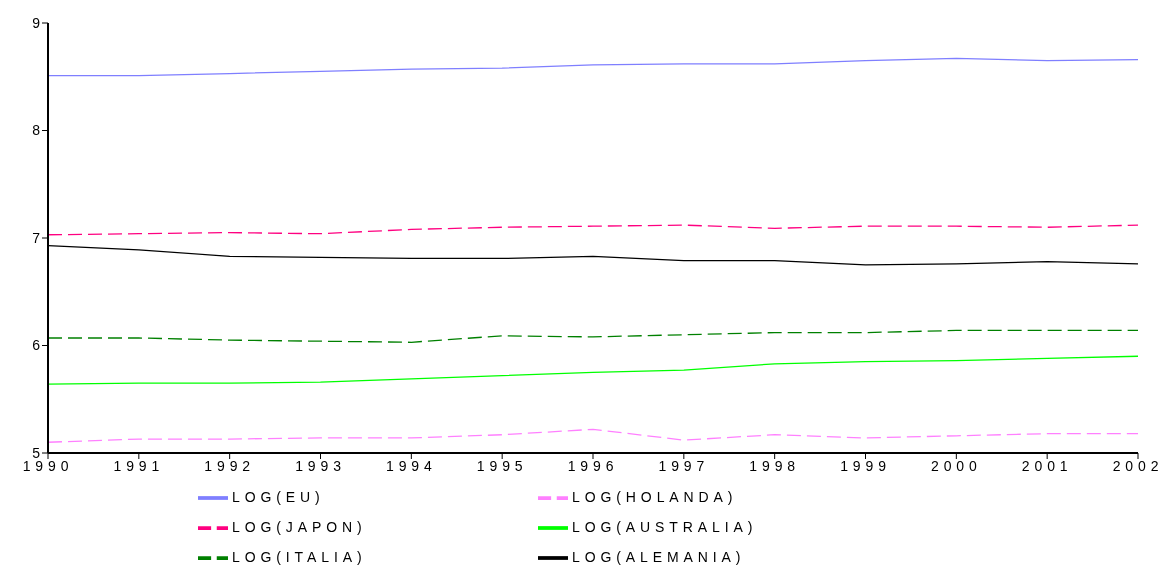 This screenshot has height=580, width=1176. I want to click on legend-label: LOG(EU), so click(278, 496).